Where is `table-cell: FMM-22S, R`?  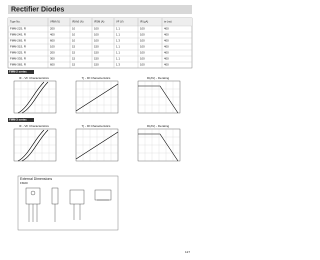
table-cell: FMM-22S, R is located at coordinates (18, 29).